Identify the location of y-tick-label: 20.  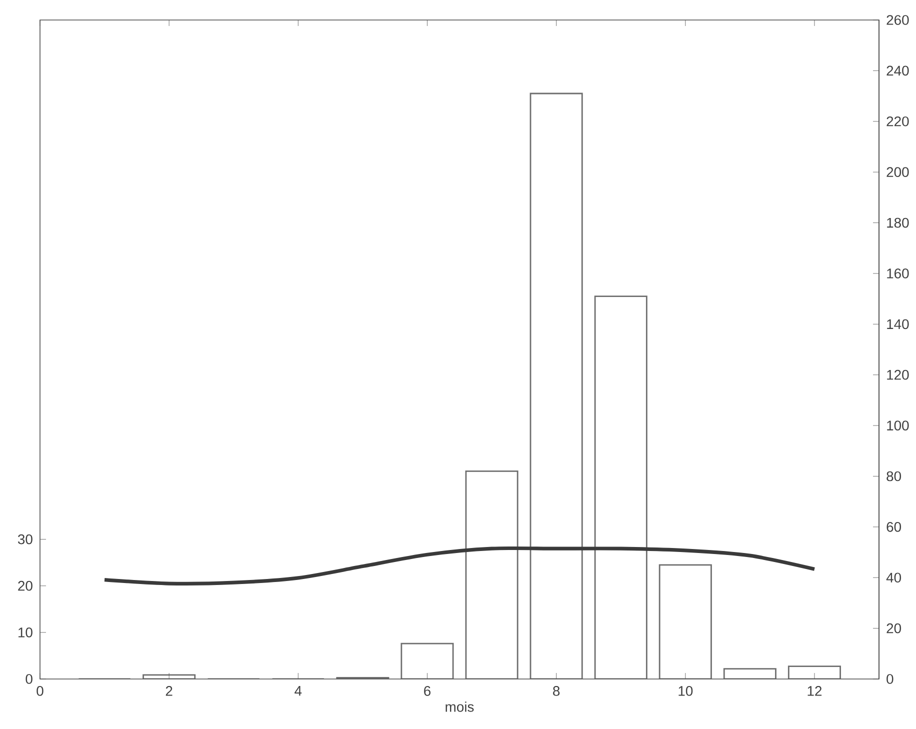
(25, 585).